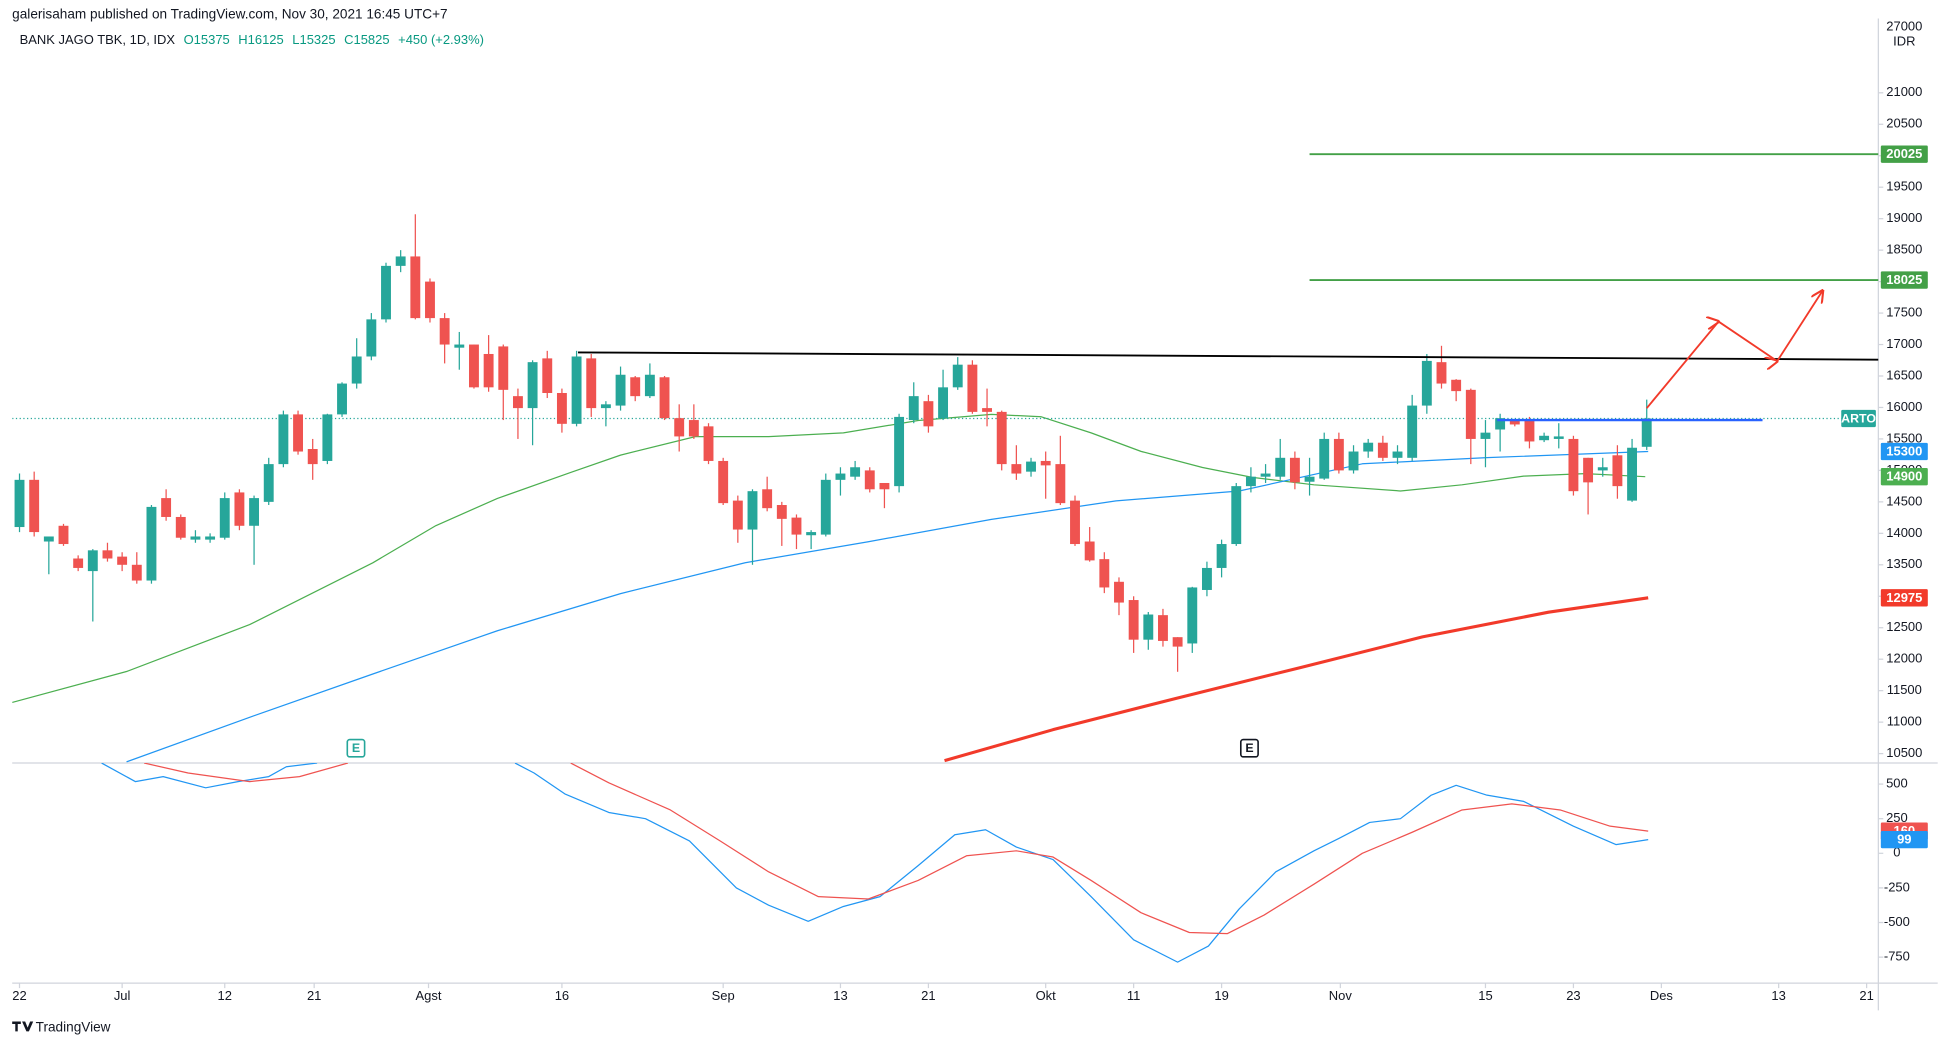 The image size is (1940, 1045). Describe the element at coordinates (313, 39) in the screenshot. I see `ohlc-low: L15325` at that location.